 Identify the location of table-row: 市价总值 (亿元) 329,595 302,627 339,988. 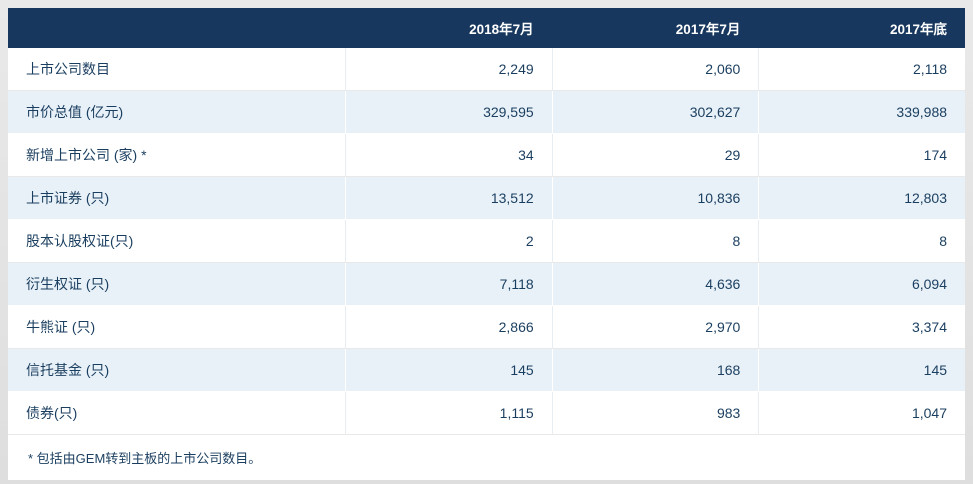
(486, 112).